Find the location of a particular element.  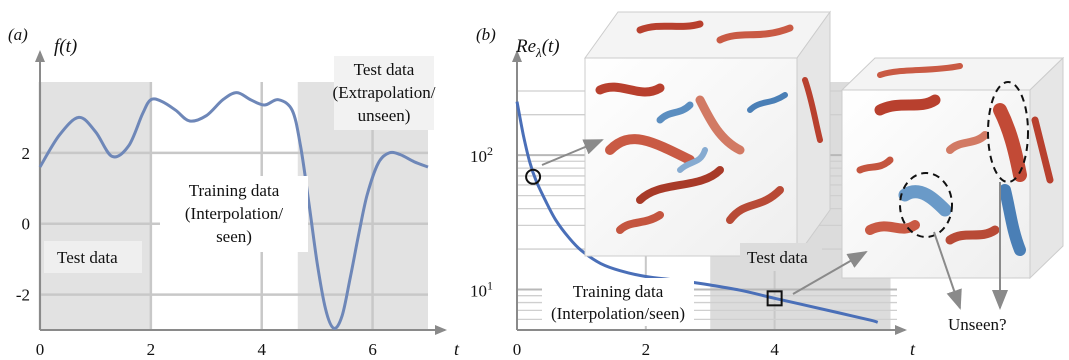

panel-b-test-backdrop is located at coordinates (781, 257).